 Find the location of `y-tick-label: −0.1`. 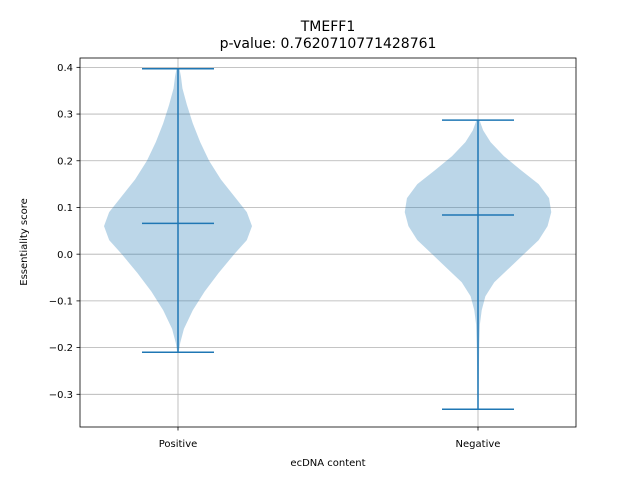

y-tick-label: −0.1 is located at coordinates (61, 301).